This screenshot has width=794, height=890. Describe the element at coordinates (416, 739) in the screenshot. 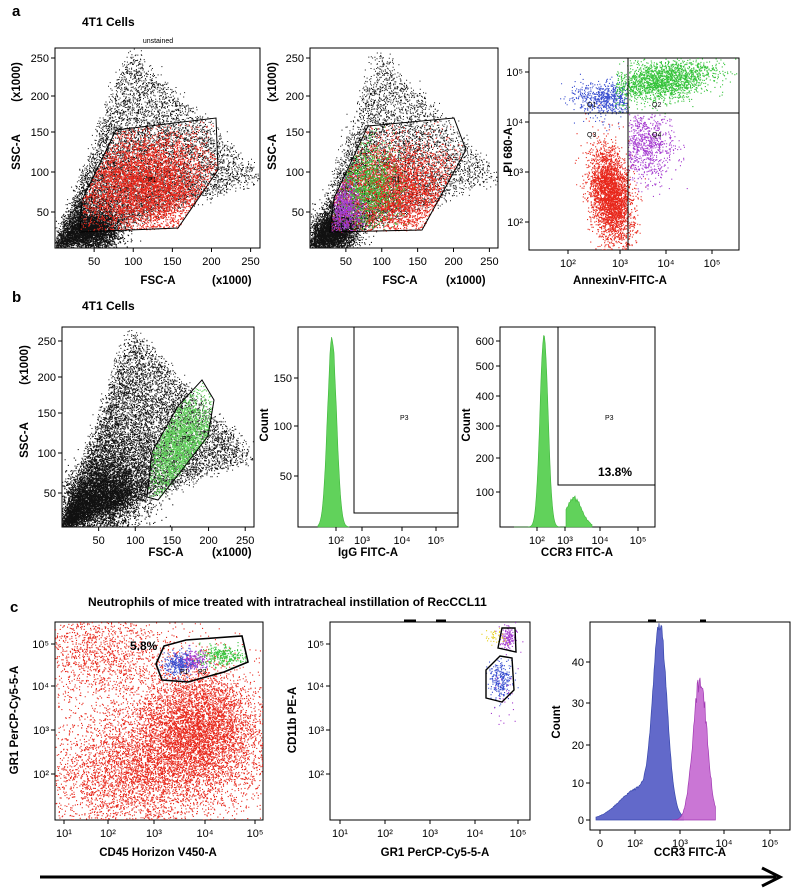

I see `plot-c2-ticks: 10¹ 10² 10³ 10⁴ 10⁵ 10² 10³ 10⁴ 10⁵` at that location.